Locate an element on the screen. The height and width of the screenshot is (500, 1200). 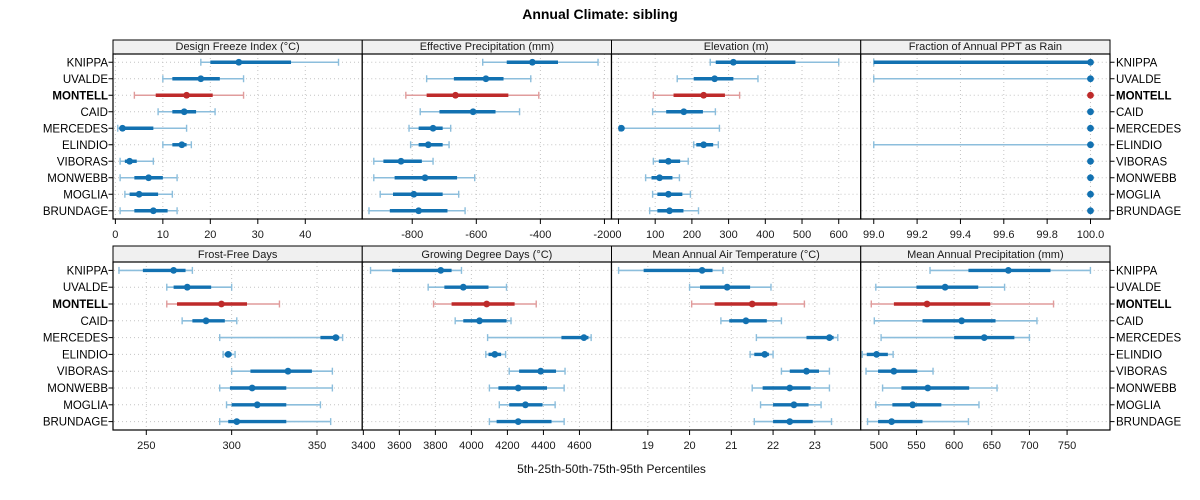
panel-design-freeze-index-c: Design Freeze Index (°C) 0 10 20 30 40 is located at coordinates (235, 140).